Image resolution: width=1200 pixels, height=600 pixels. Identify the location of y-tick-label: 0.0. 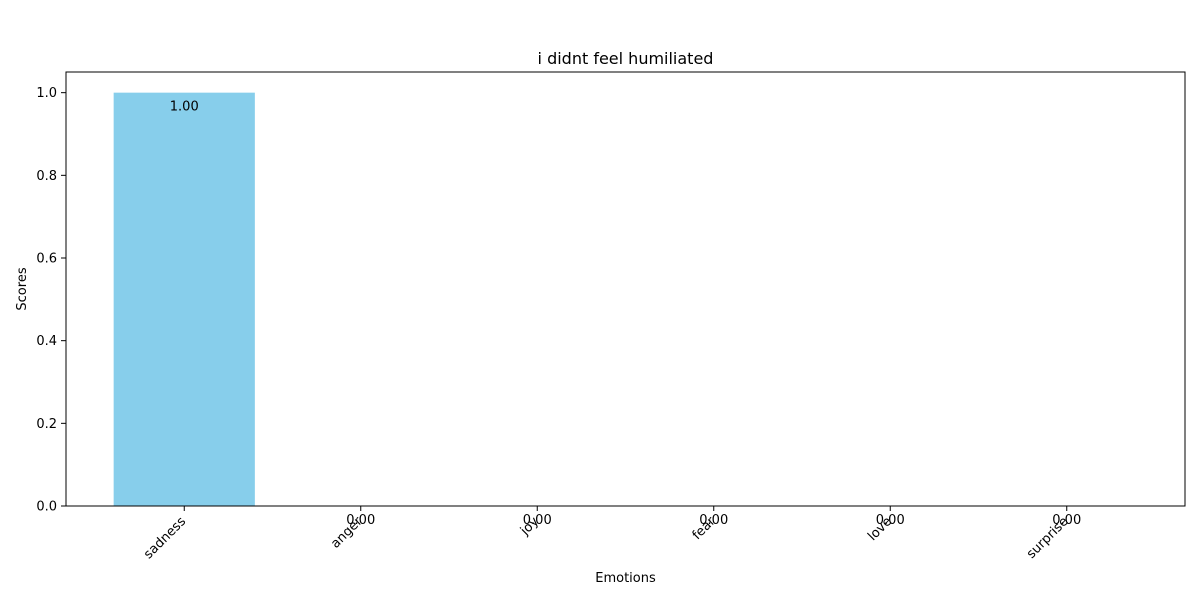
(46, 507).